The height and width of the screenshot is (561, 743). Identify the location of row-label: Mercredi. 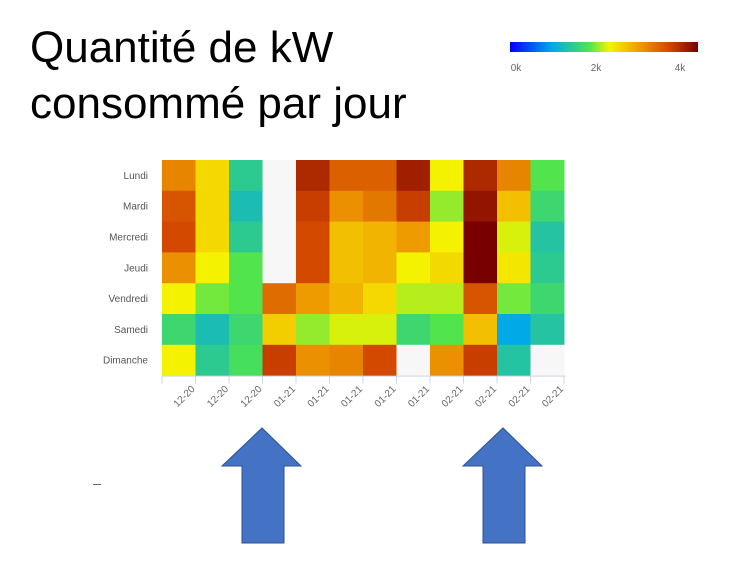
(128, 238).